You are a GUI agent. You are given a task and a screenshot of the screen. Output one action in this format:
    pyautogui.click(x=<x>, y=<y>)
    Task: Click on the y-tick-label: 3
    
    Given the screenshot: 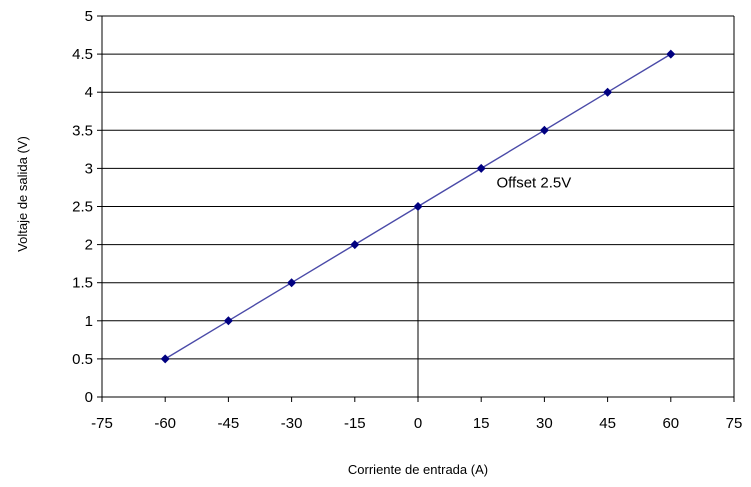 What is the action you would take?
    pyautogui.click(x=89, y=168)
    